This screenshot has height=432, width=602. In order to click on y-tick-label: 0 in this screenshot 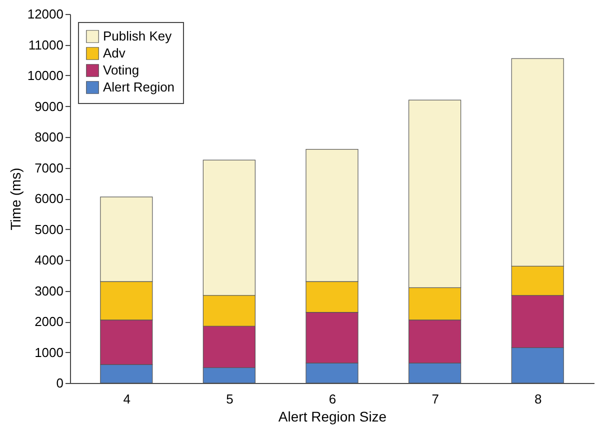, I will do `click(60, 383)`.